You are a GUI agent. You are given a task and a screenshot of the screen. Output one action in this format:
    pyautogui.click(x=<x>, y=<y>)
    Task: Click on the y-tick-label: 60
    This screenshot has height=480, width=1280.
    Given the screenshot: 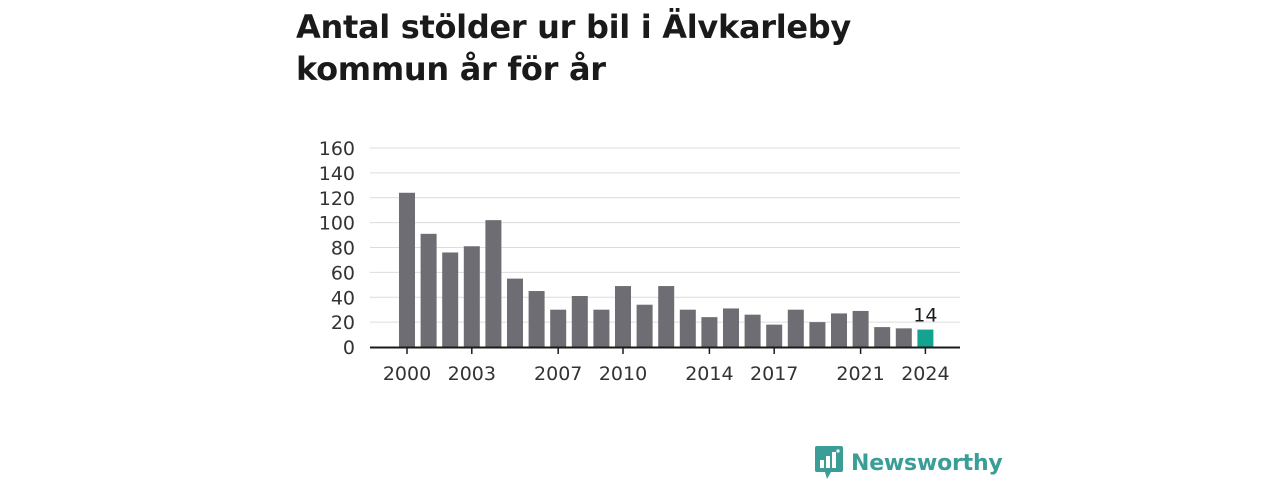 What is the action you would take?
    pyautogui.click(x=343, y=273)
    